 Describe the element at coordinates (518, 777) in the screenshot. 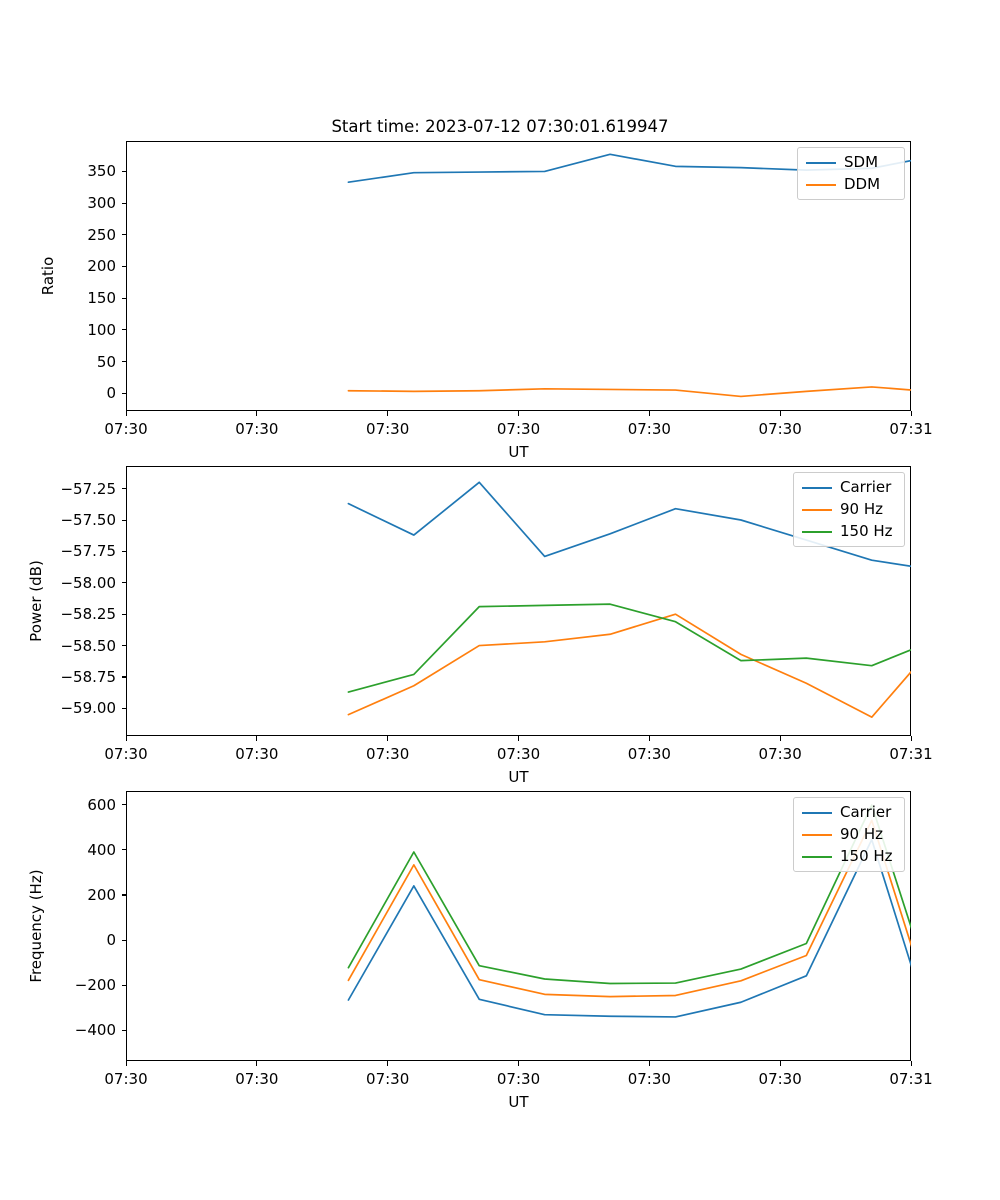

I see `power-plot-xlabel: UT` at that location.